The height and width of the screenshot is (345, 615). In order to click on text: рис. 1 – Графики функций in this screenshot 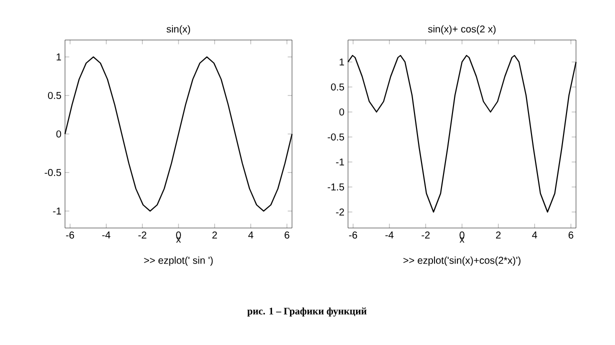, I will do `click(307, 312)`.